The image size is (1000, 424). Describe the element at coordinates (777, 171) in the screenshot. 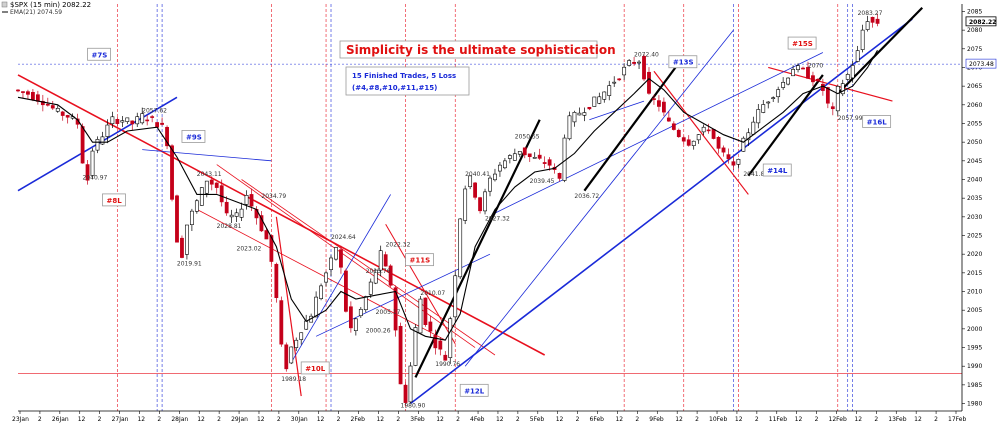

I see `trade-callout-label: #14L` at that location.